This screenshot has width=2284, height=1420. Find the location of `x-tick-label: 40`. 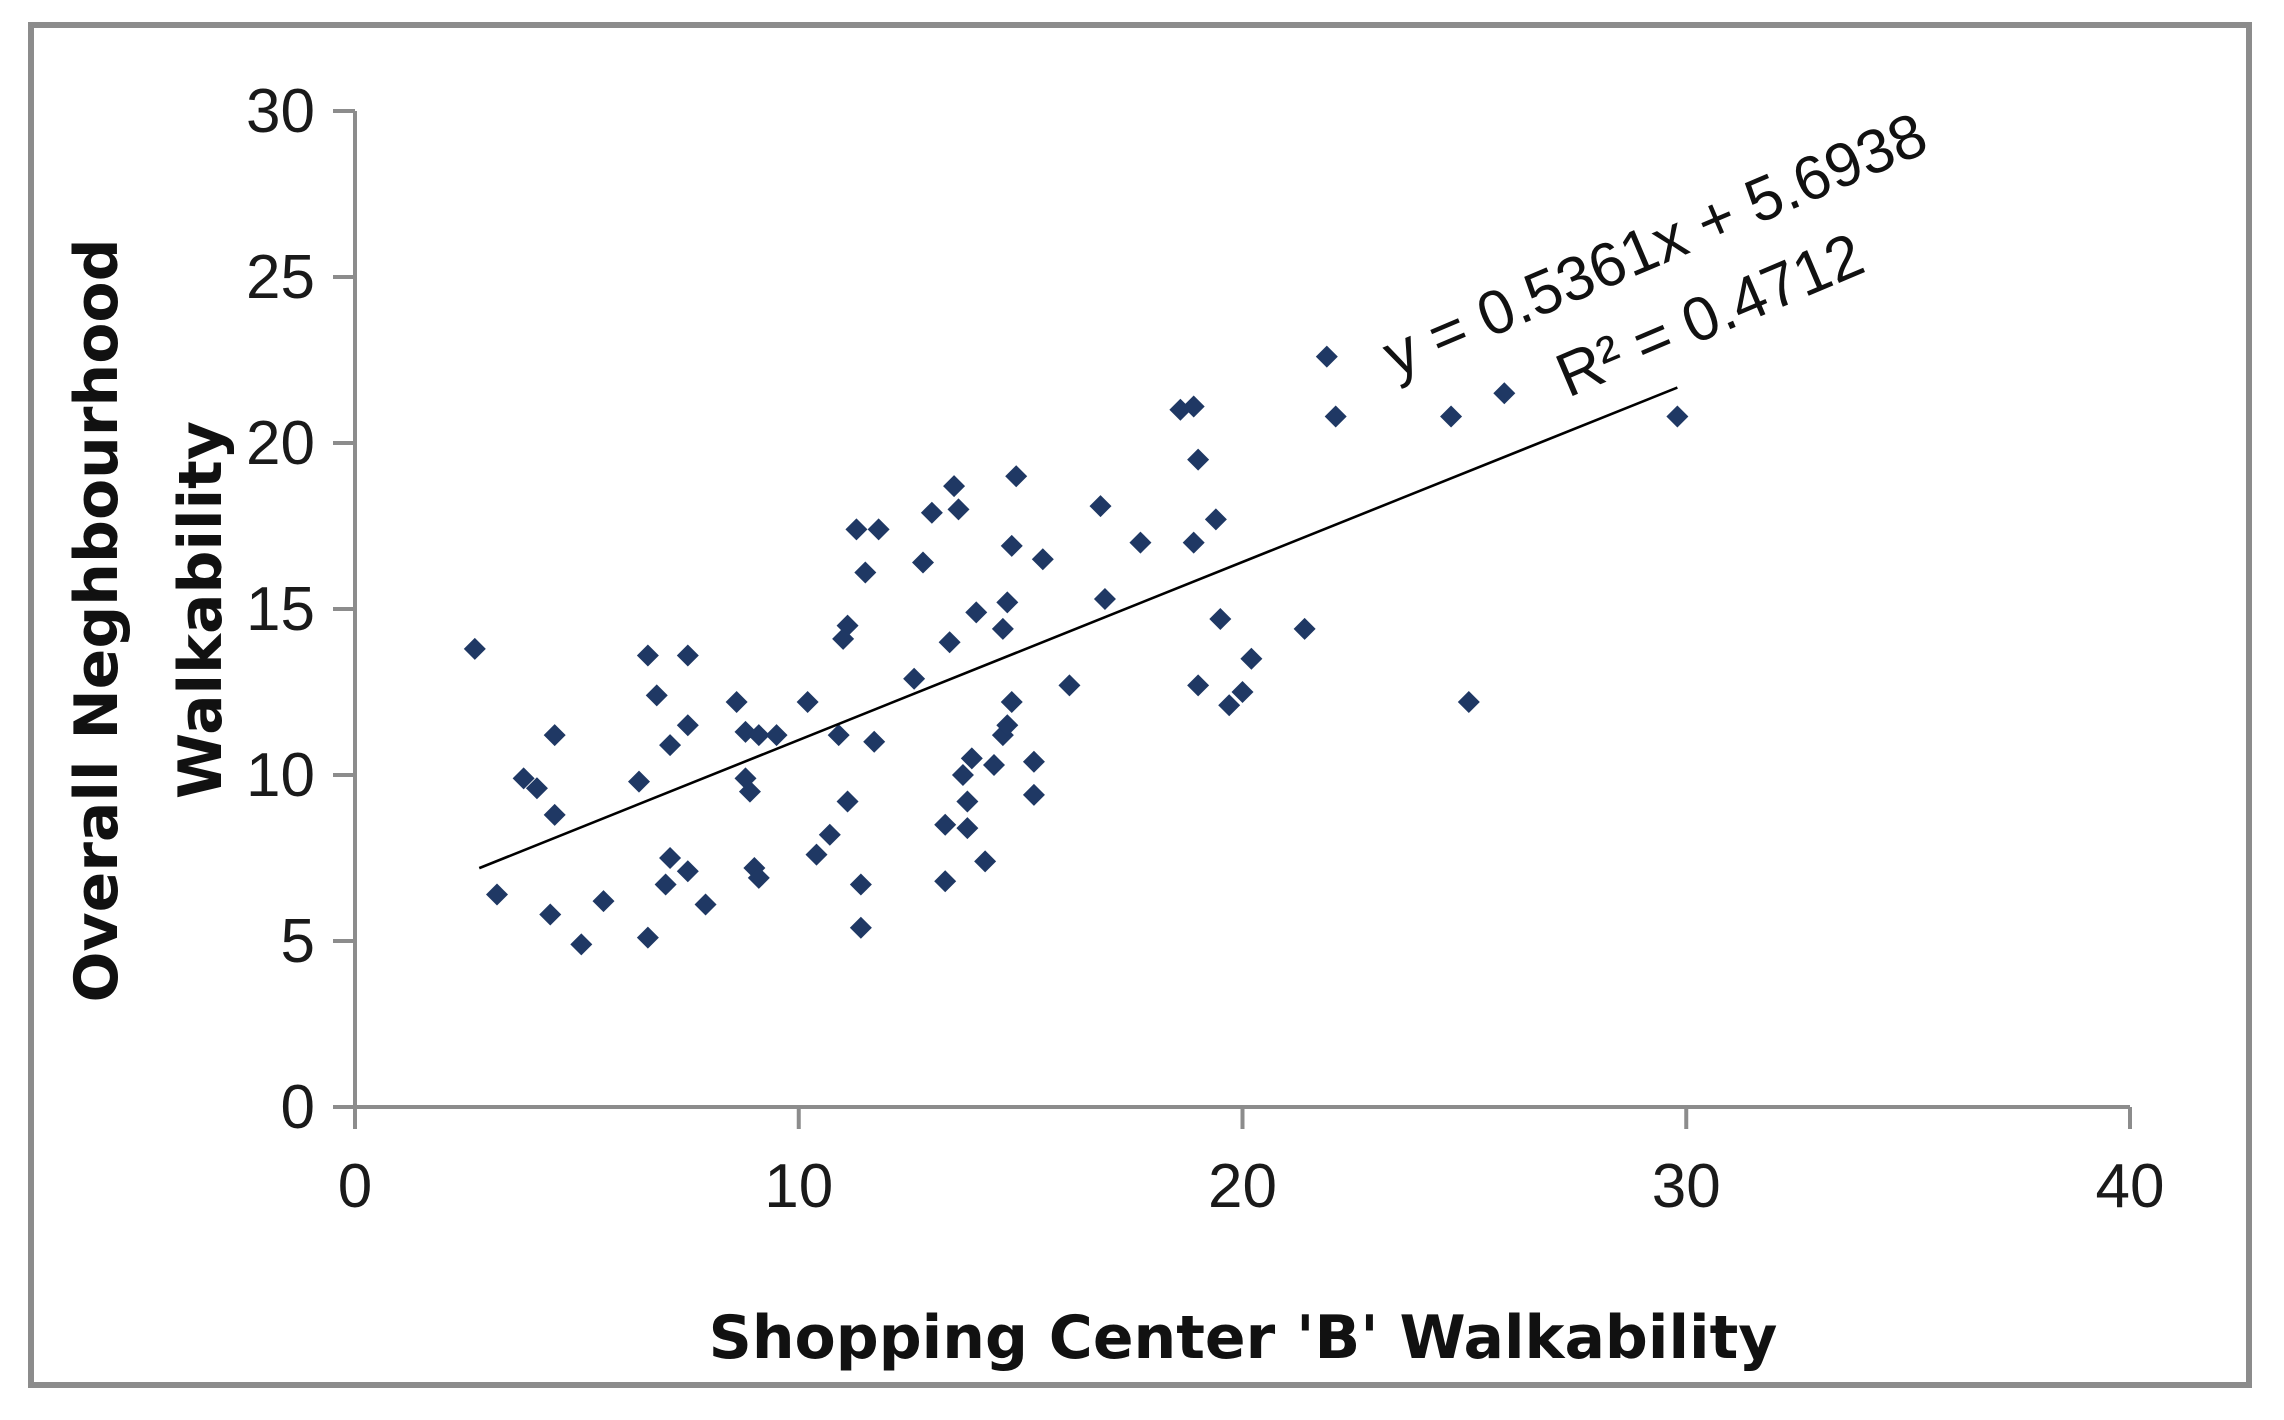

x-tick-label: 40 is located at coordinates (2130, 1186).